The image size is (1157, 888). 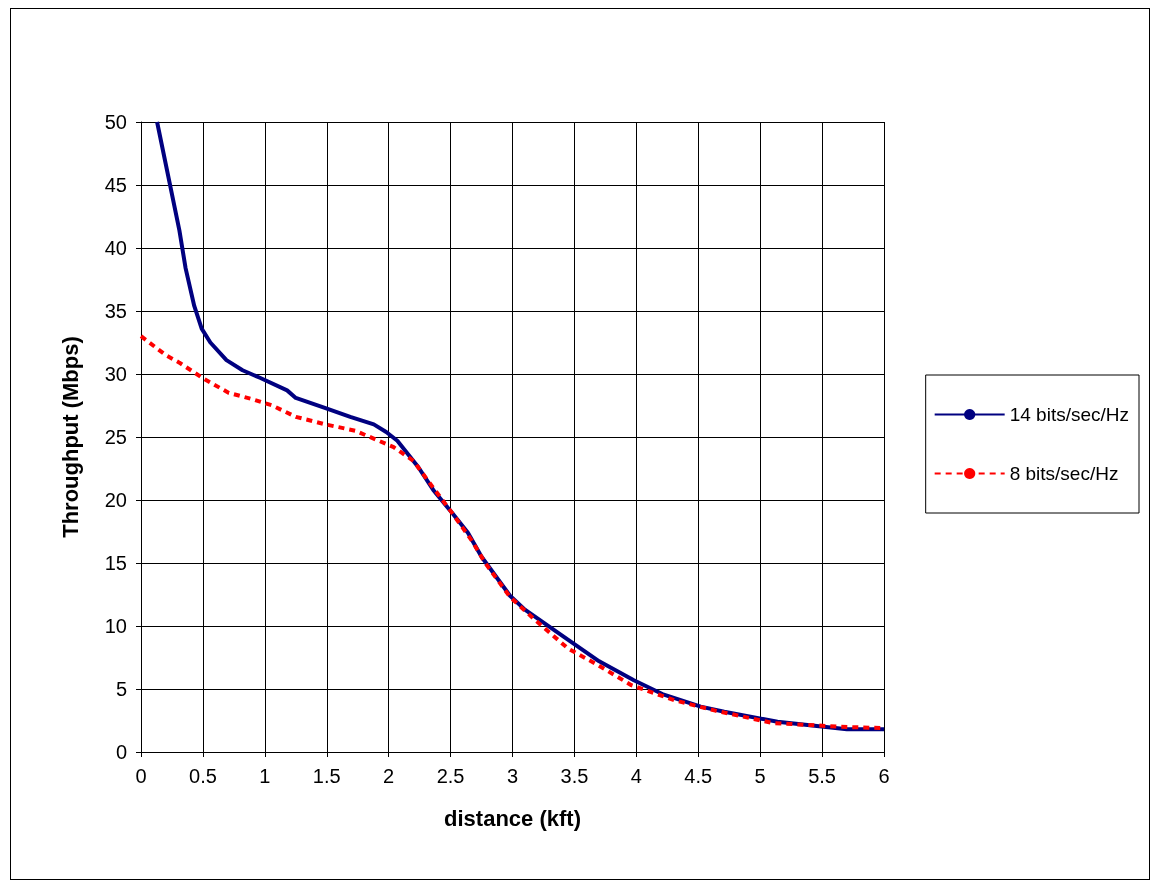 What do you see at coordinates (760, 776) in the screenshot?
I see `x-tick-label: 5` at bounding box center [760, 776].